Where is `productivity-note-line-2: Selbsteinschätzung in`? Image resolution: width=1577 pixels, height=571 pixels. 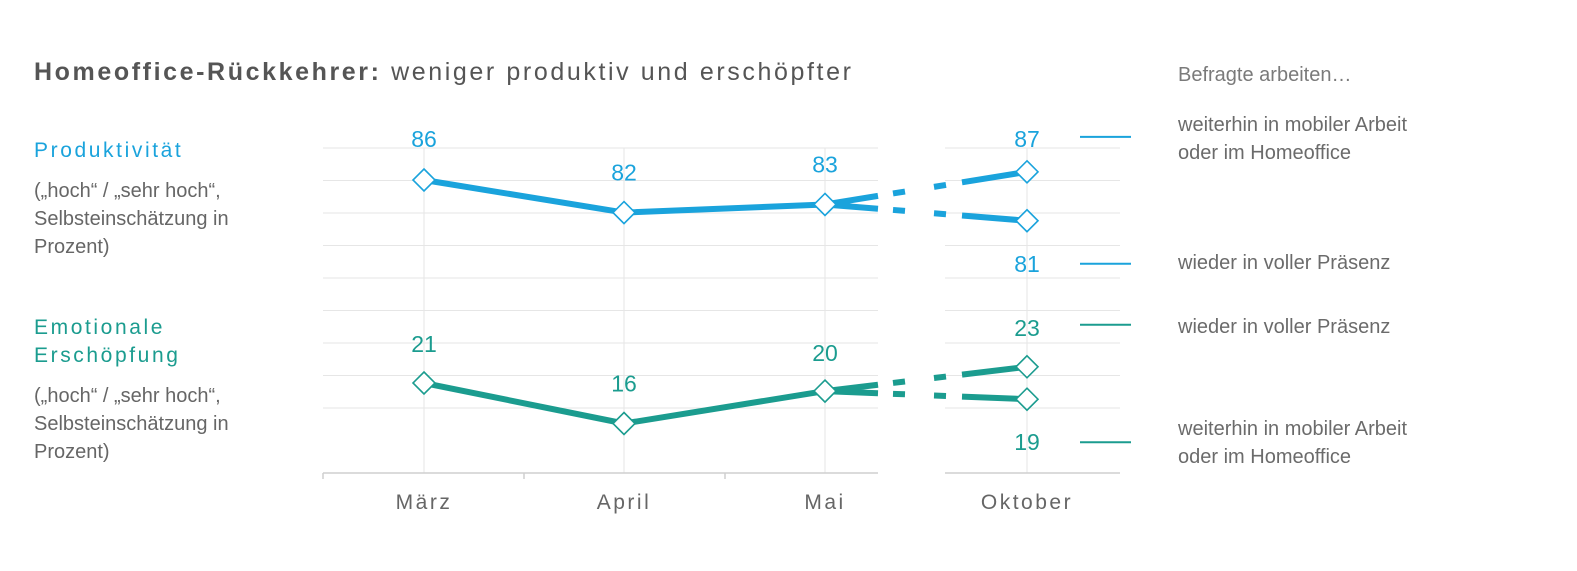 productivity-note-line-2: Selbsteinschätzung in is located at coordinates (131, 219).